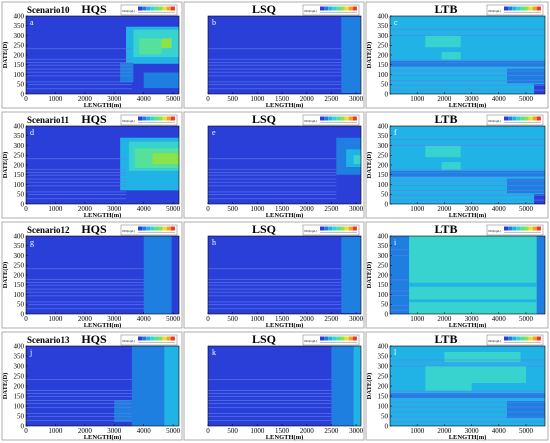  What do you see at coordinates (19, 386) in the screenshot?
I see `y-tick-label: 200` at bounding box center [19, 386].